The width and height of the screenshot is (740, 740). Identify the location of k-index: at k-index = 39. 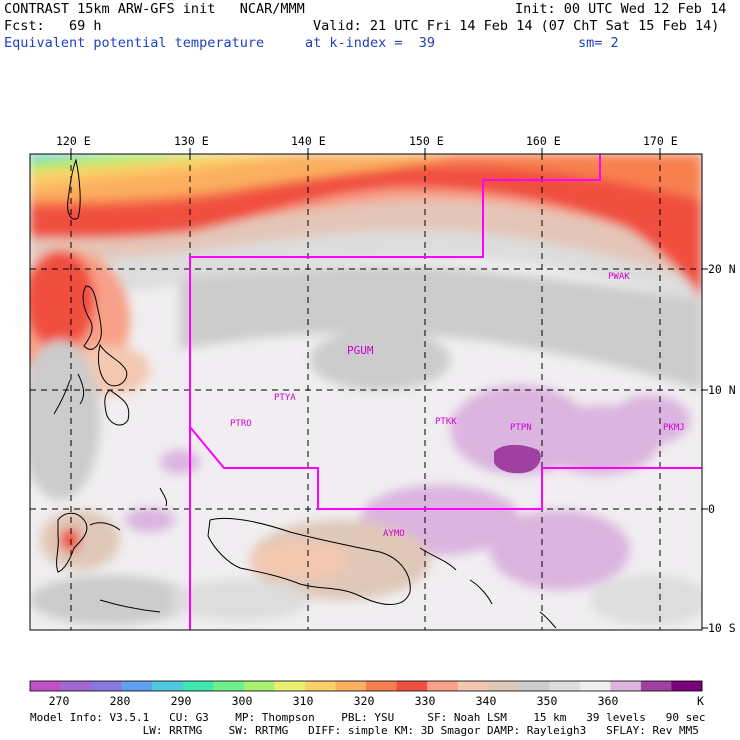
(370, 43).